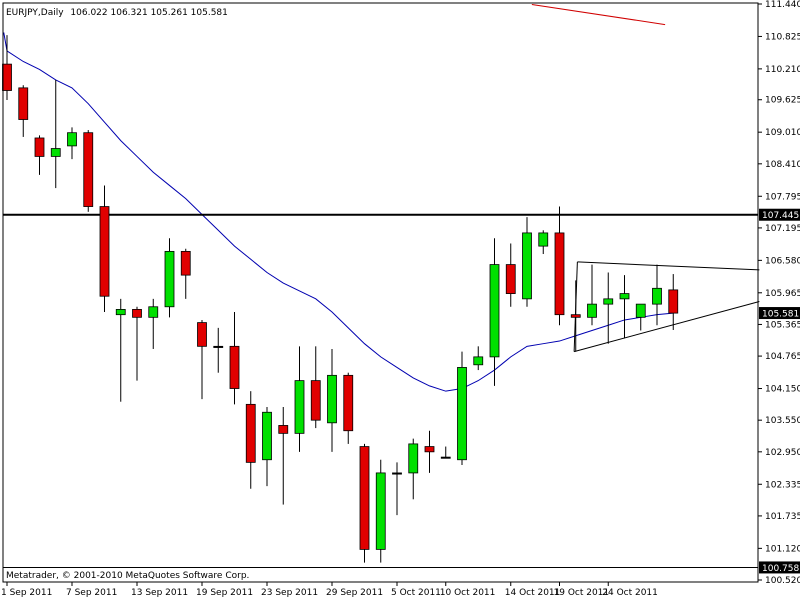 The height and width of the screenshot is (600, 800). What do you see at coordinates (782, 261) in the screenshot?
I see `y-tick-label: 106.580` at bounding box center [782, 261].